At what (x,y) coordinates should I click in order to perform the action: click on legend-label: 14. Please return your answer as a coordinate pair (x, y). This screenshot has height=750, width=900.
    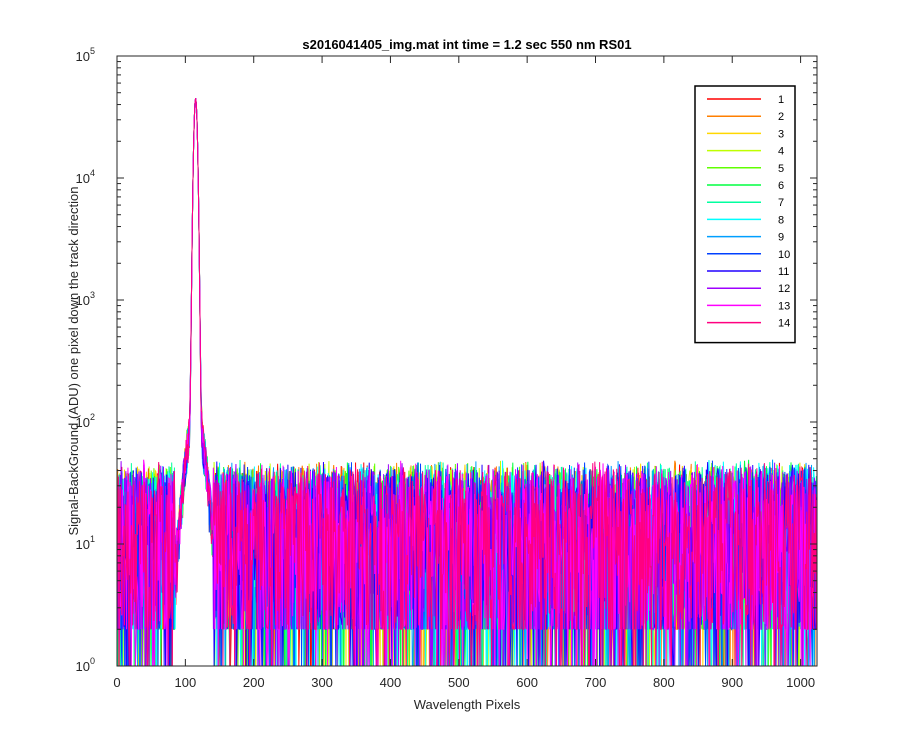
    Looking at the image, I should click on (784, 324).